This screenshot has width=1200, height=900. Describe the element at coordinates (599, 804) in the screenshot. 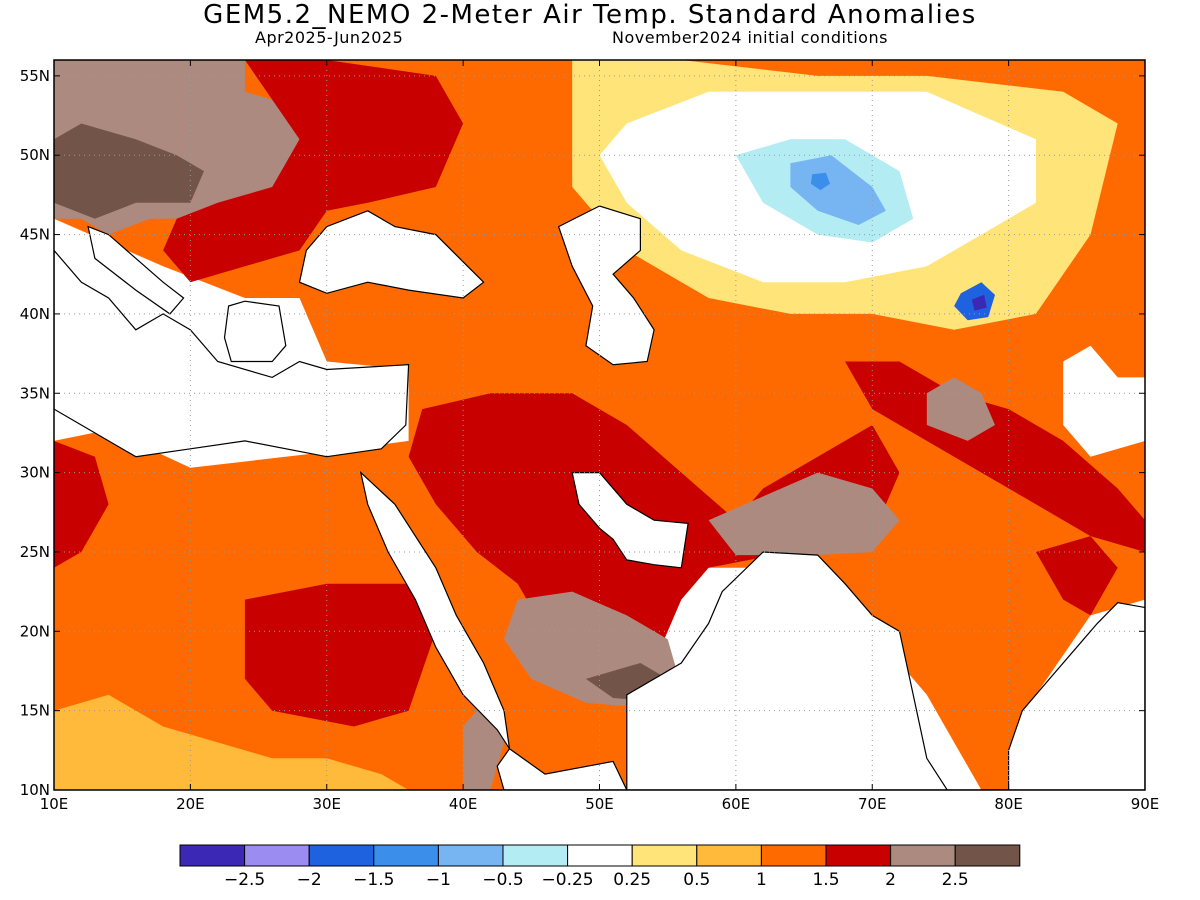

I see `x-tick-label: 50E` at that location.